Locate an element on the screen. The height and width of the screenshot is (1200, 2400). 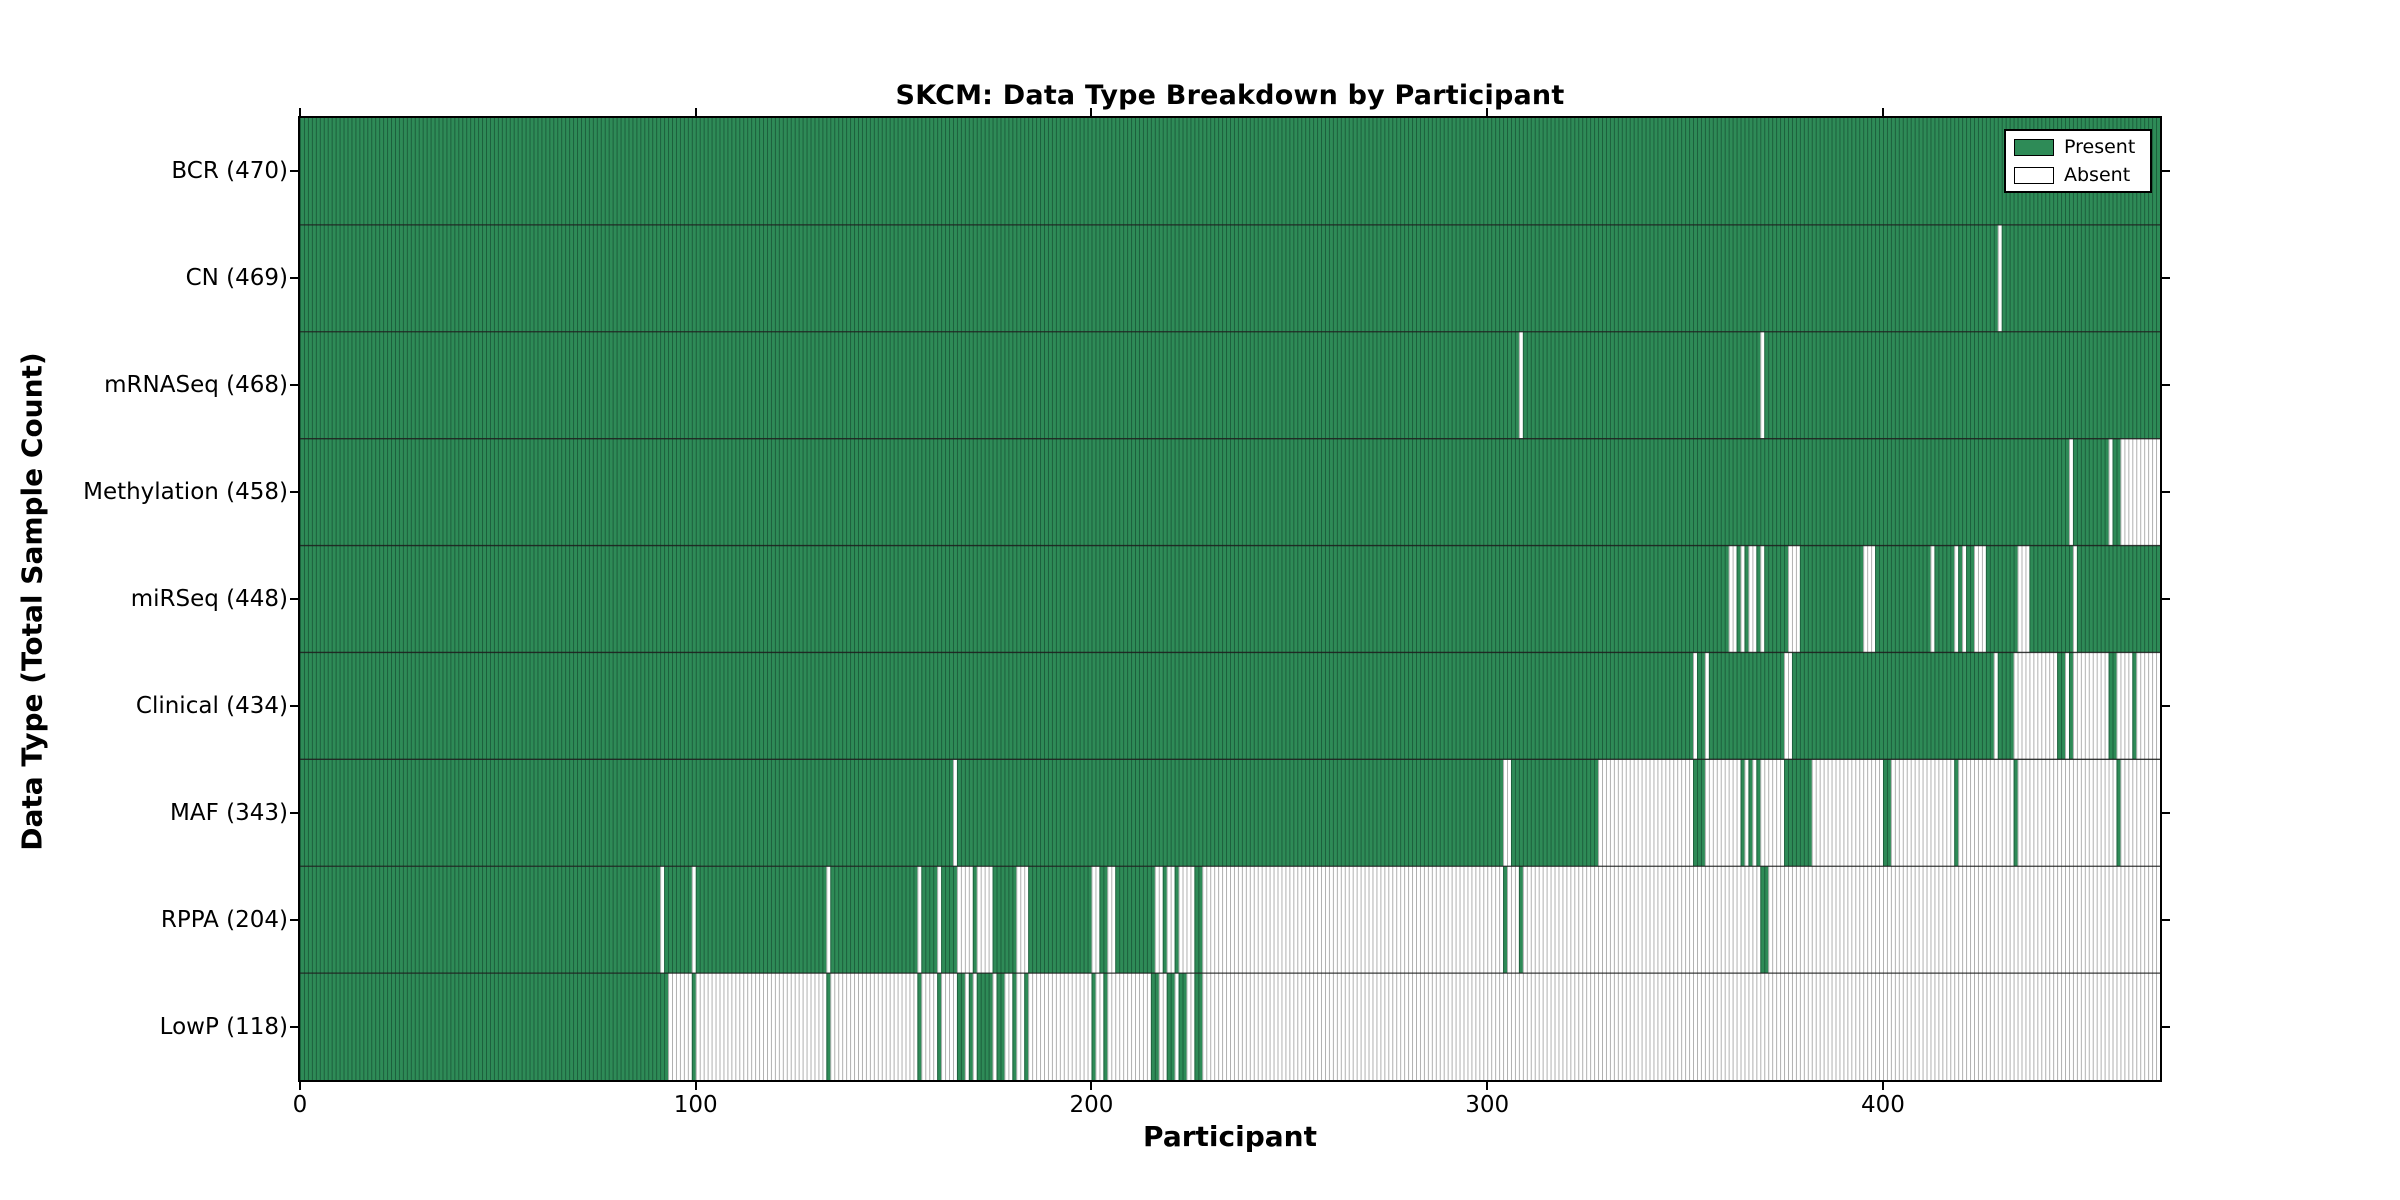
absent-swatch-icon is located at coordinates (2034, 175).